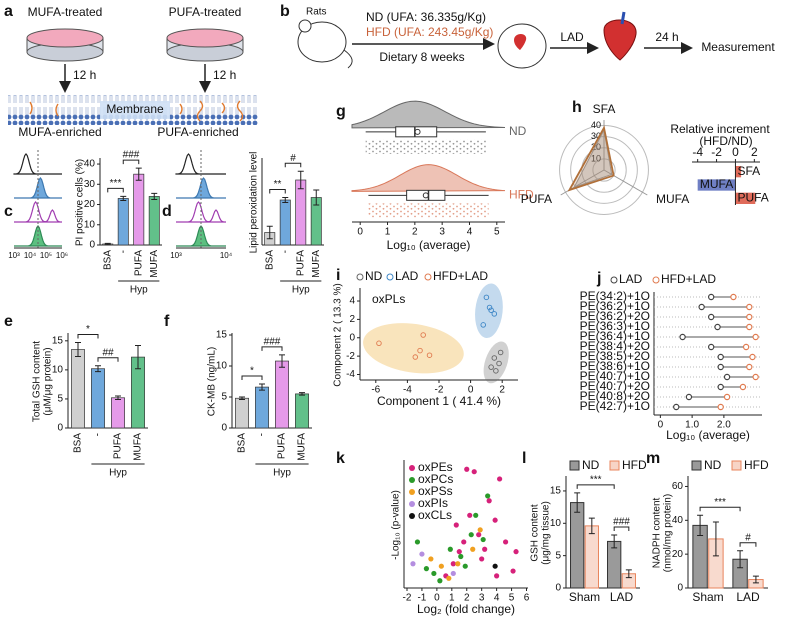 Image resolution: width=786 pixels, height=635 pixels. I want to click on significance: ##, so click(108, 352).